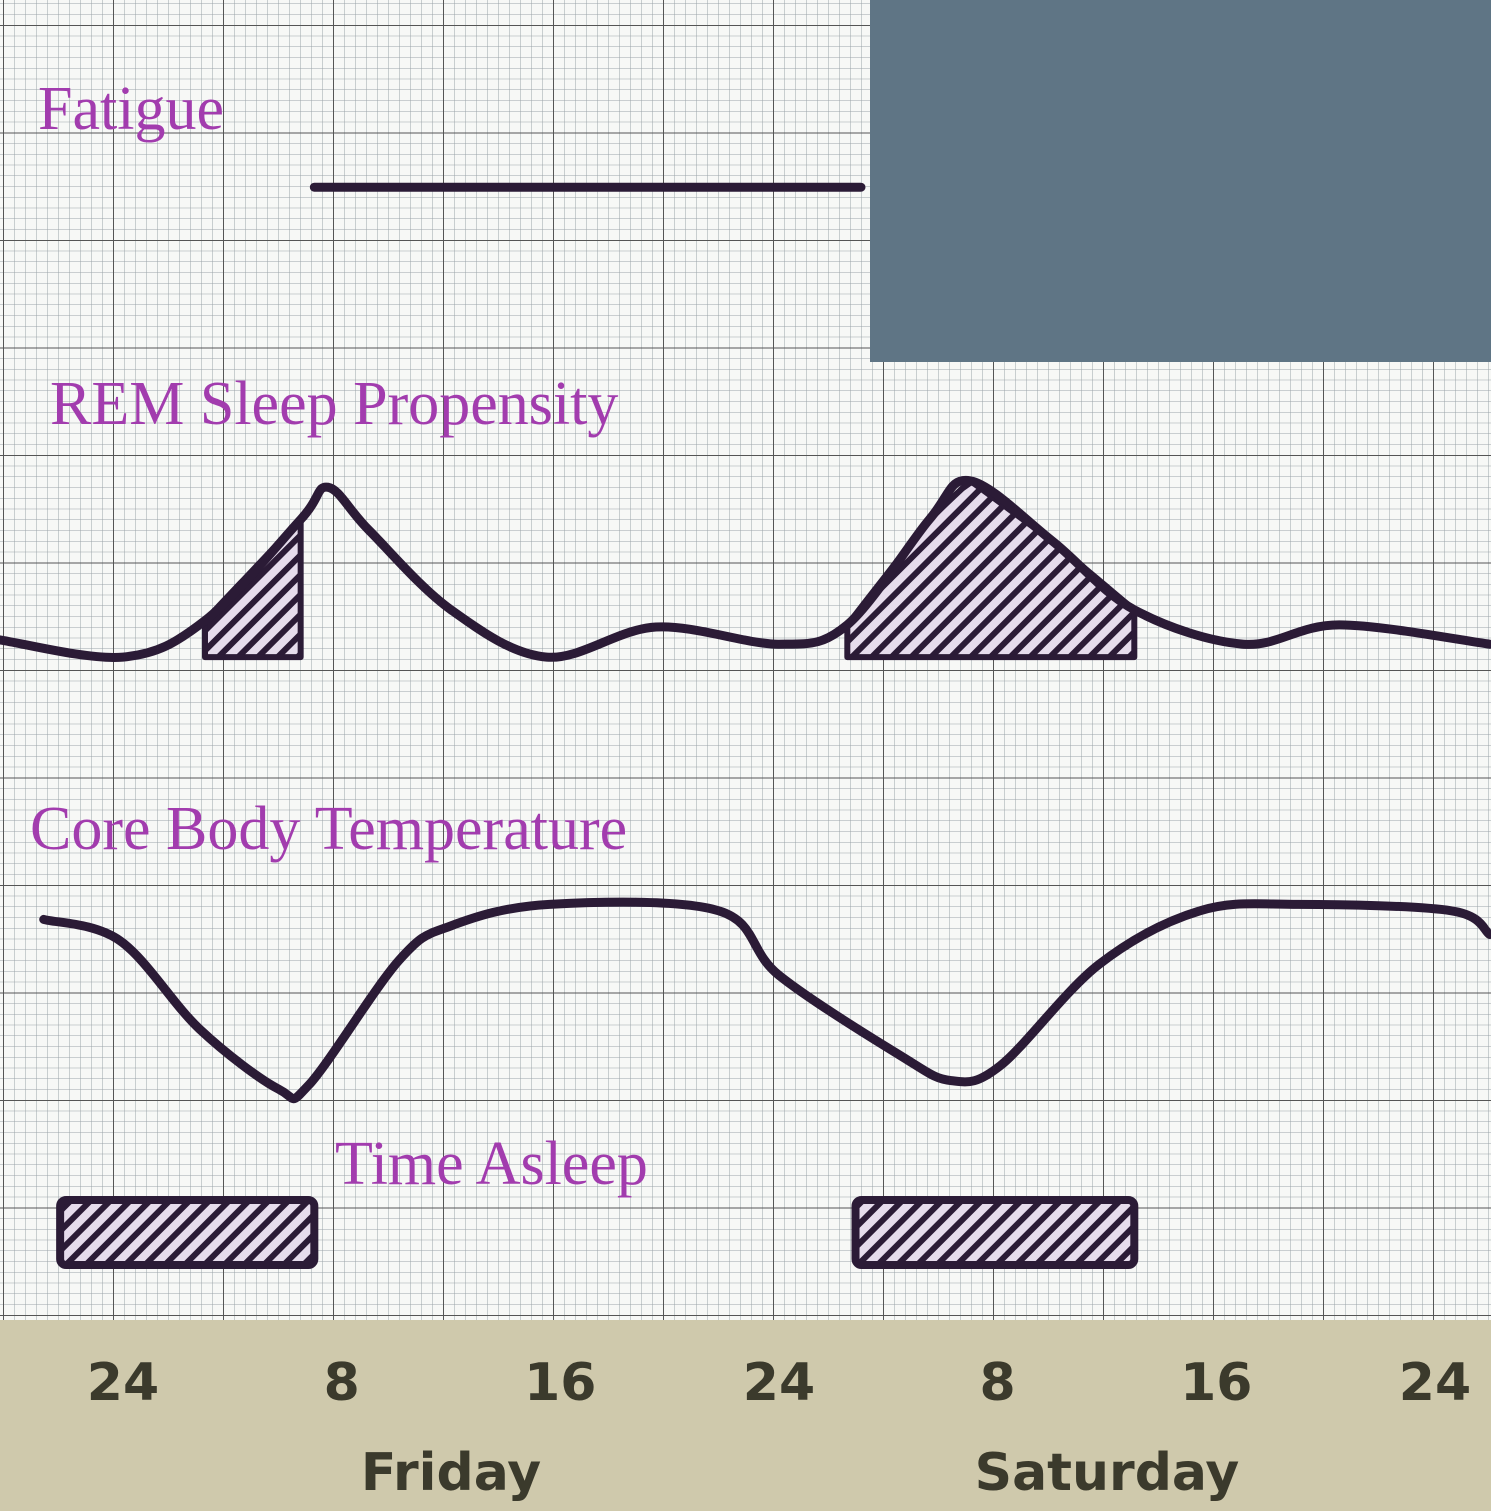  I want to click on axis-strip, so click(745, 1415).